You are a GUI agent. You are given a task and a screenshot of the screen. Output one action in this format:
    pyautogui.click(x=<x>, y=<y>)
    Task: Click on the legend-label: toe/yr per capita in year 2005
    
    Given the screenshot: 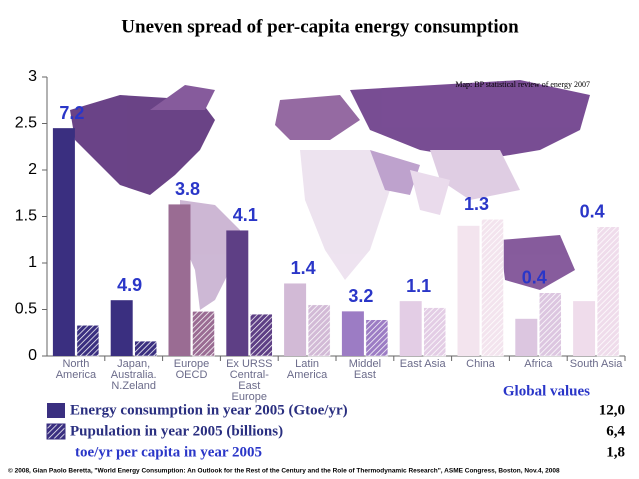 What is the action you would take?
    pyautogui.click(x=168, y=452)
    